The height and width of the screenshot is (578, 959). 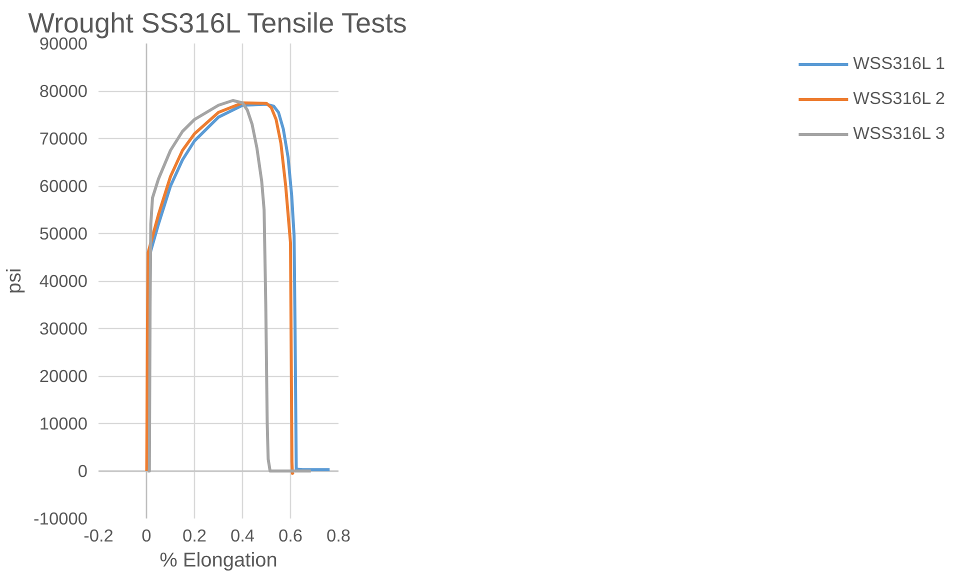 I want to click on x-tick-label: 0.2, so click(x=194, y=536).